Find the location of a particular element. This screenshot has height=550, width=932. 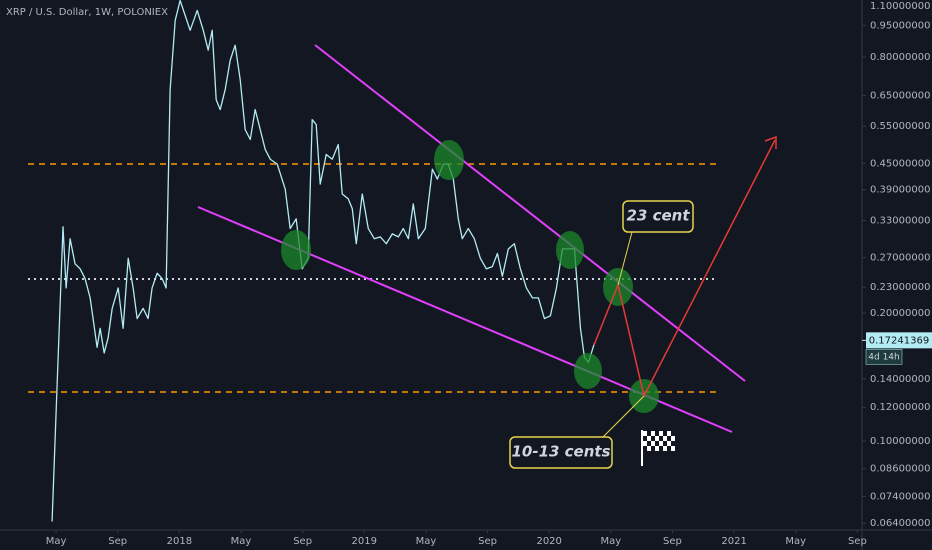

x-tick-label: 2018 is located at coordinates (179, 541).